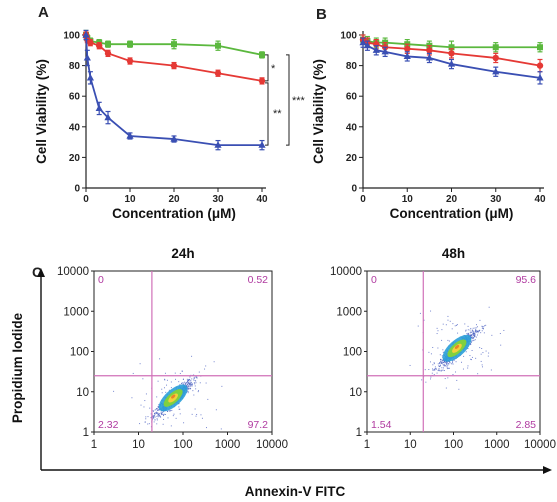 The width and height of the screenshot is (557, 502). What do you see at coordinates (218, 73) in the screenshot?
I see `data-point-circle` at bounding box center [218, 73].